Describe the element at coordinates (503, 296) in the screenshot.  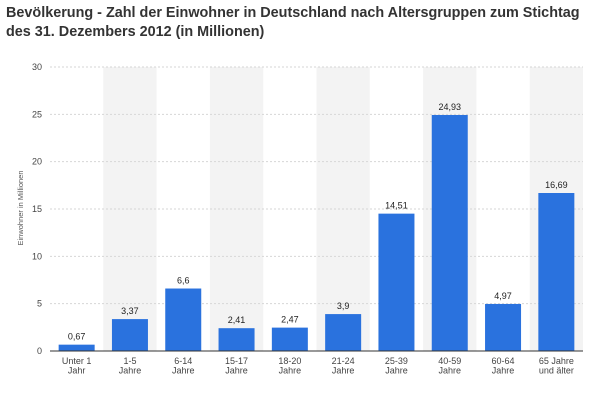
I see `data-label: 4,97` at that location.